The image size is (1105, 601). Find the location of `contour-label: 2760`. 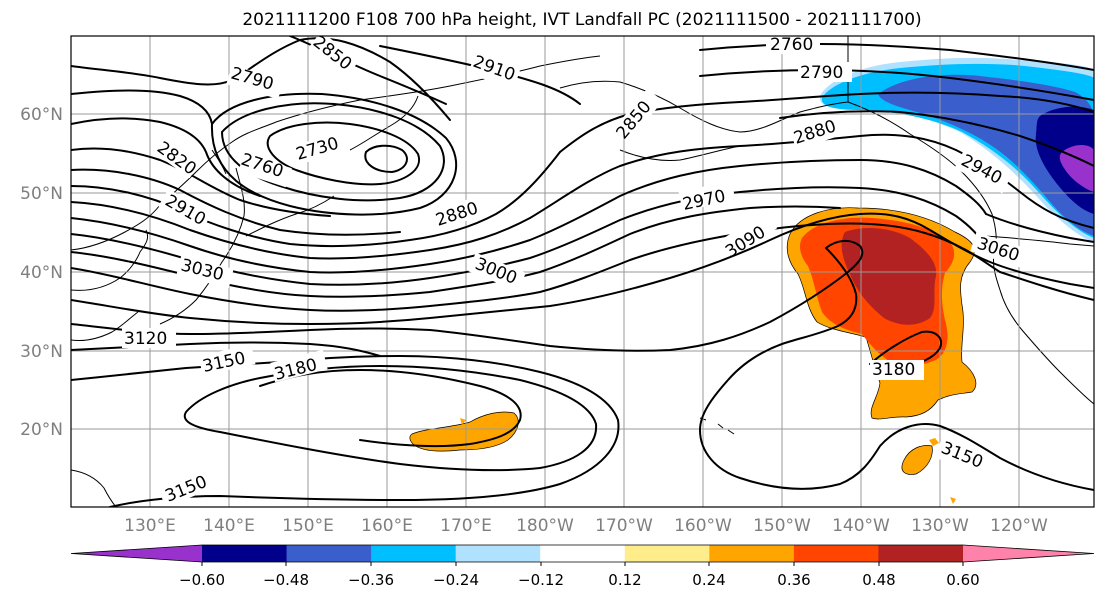

contour-label: 2760 is located at coordinates (791, 45).